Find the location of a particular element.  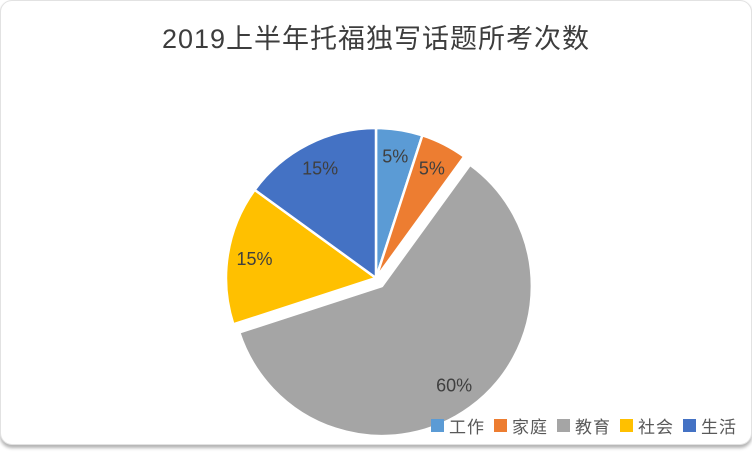

legend-swatch-education is located at coordinates (563, 425).